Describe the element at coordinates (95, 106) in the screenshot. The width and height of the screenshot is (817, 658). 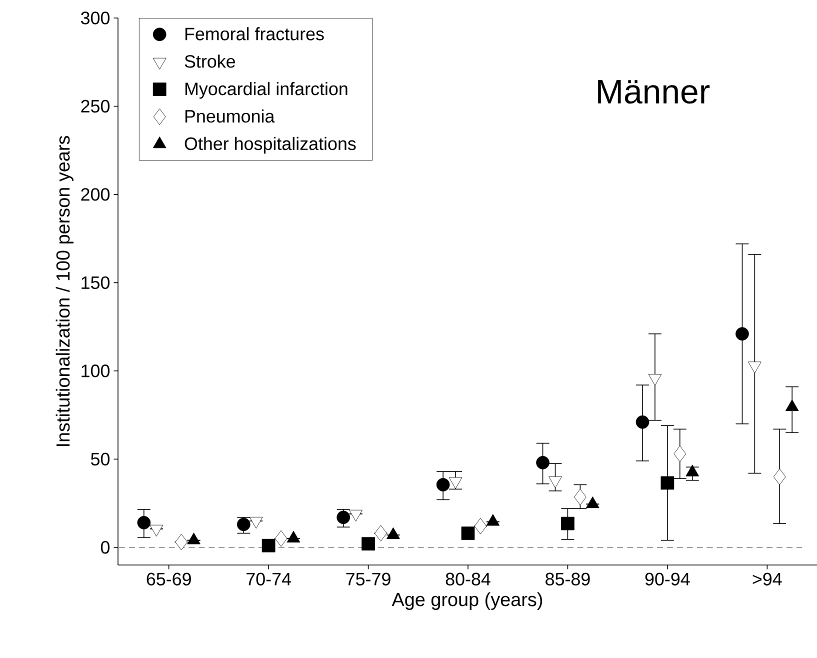
I see `y-tick-label: 250` at that location.